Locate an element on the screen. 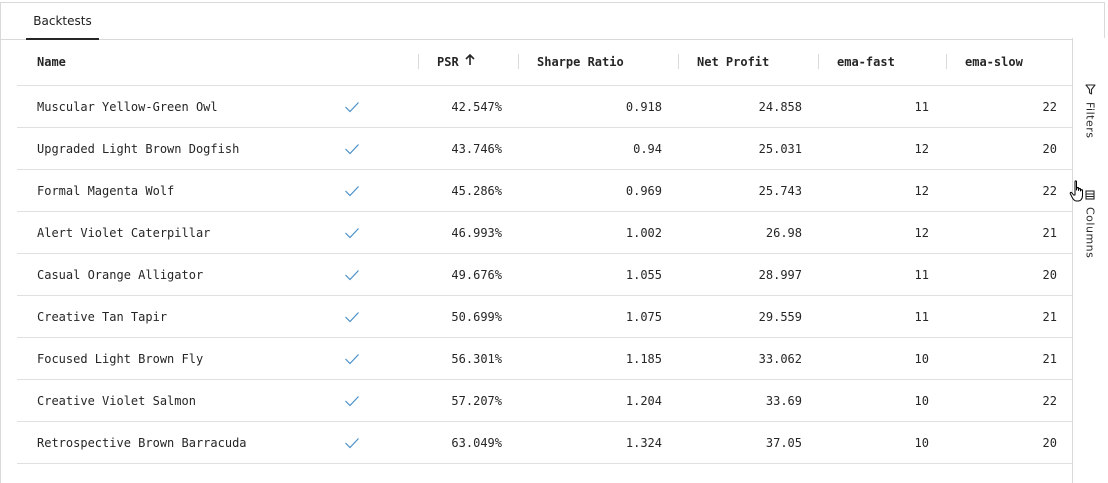 This screenshot has height=483, width=1108. cell-name: Casual Orange Alligator is located at coordinates (120, 275).